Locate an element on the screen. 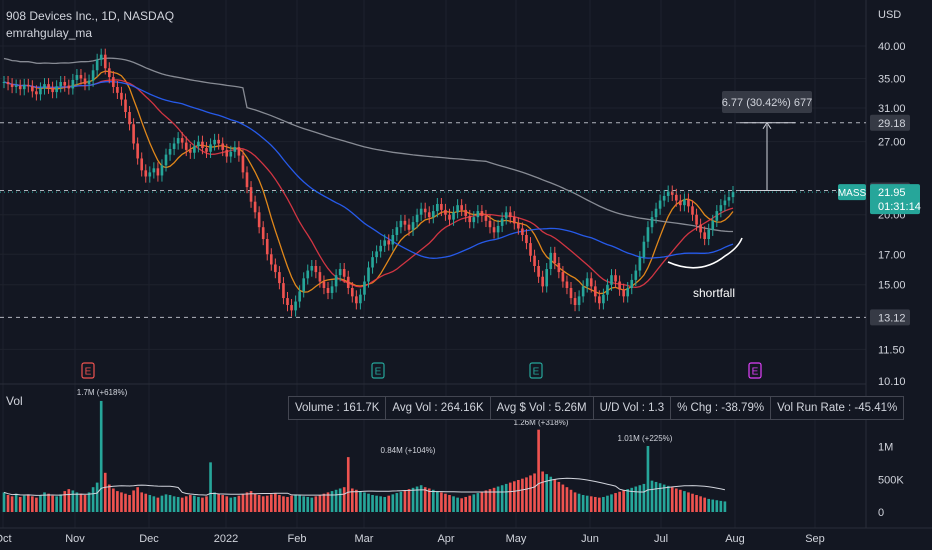 The height and width of the screenshot is (550, 932). price-level-label: 13.12 is located at coordinates (892, 318).